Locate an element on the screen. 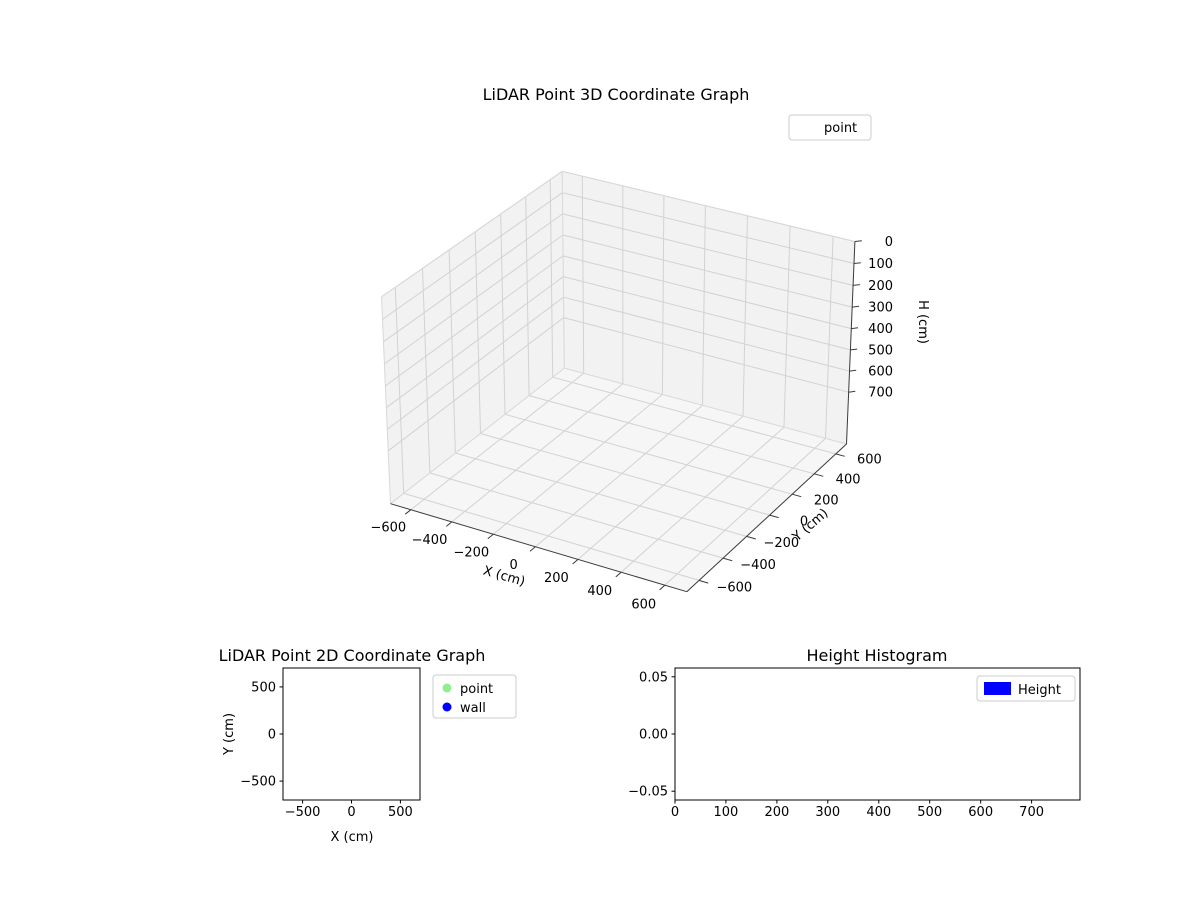  plot3d-legend: point is located at coordinates (830, 127).